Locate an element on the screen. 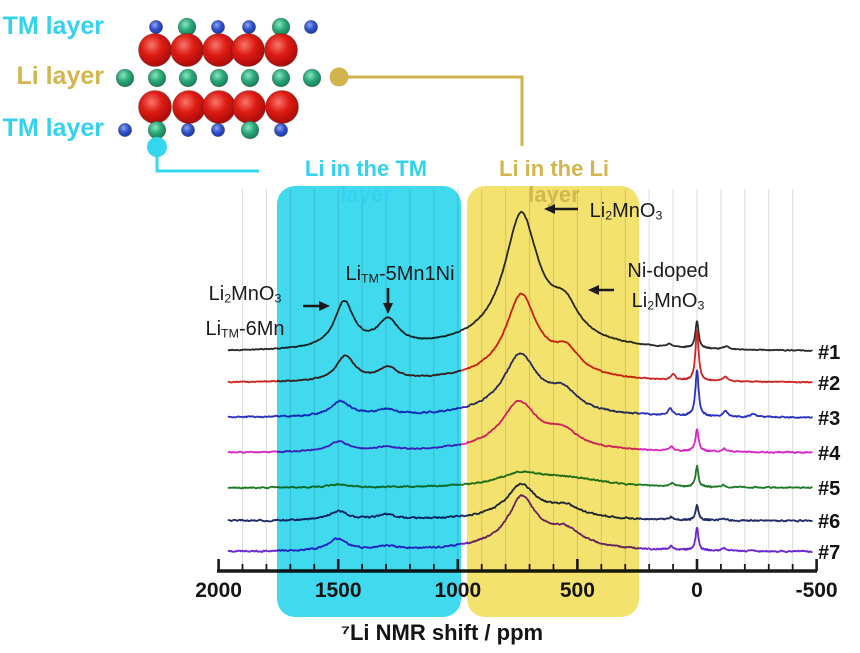 The image size is (860, 653). annotation-ni-doped-li2mno3: Ni-doped Li2MnO3 is located at coordinates (668, 286).